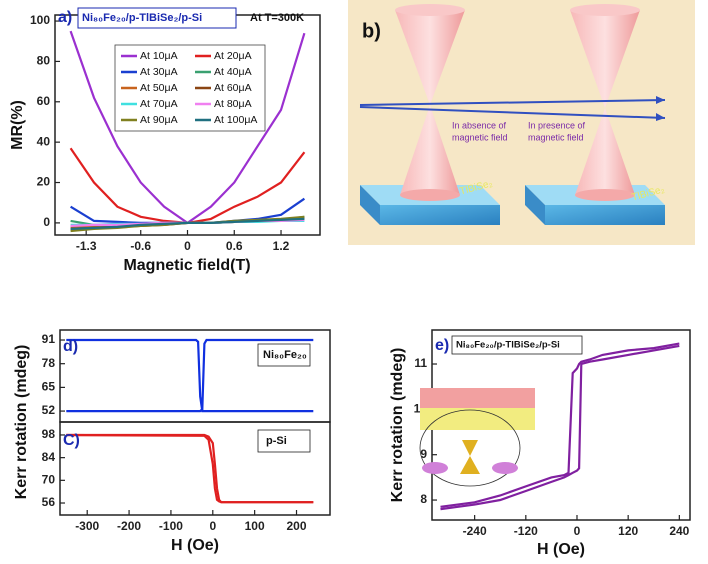 The image size is (708, 564). Describe the element at coordinates (423, 499) in the screenshot. I see `y-tick-label: 8` at that location.